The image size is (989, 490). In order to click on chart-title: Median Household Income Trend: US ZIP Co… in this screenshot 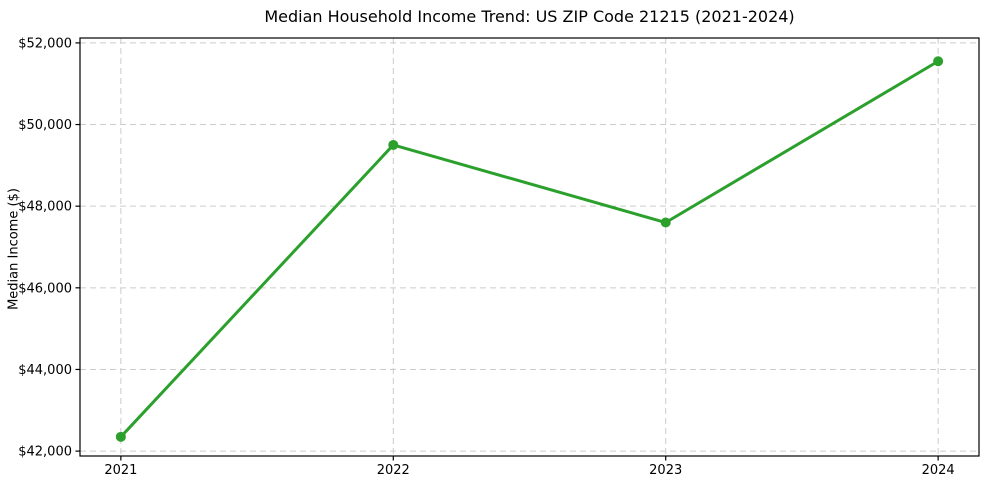, I will do `click(529, 16)`.